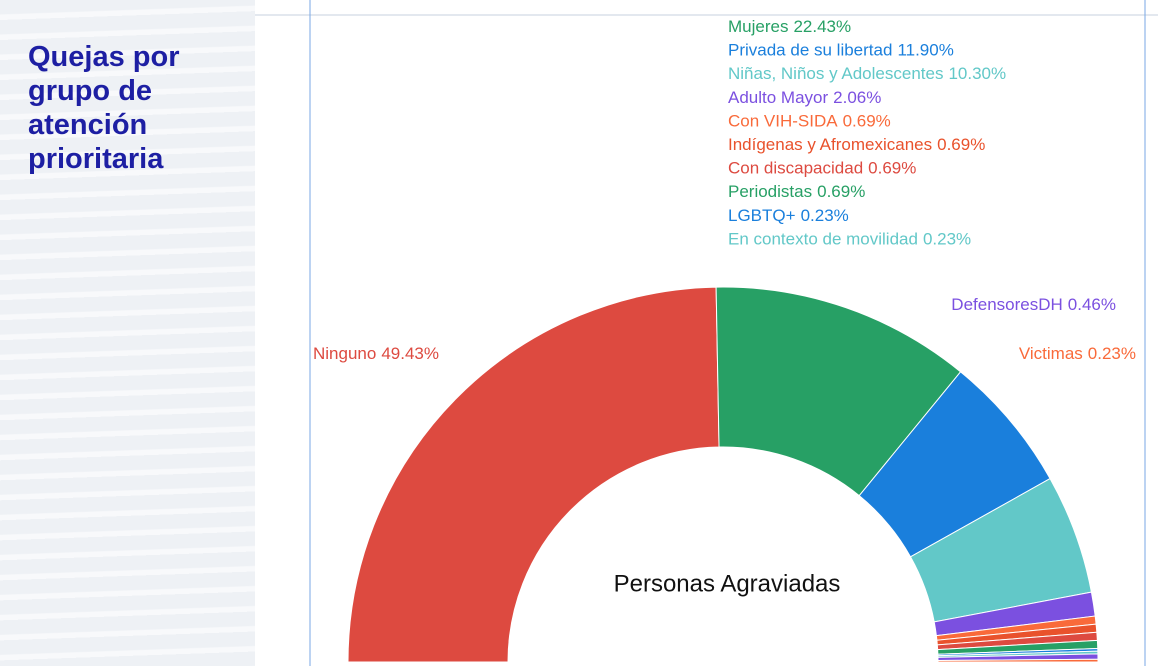 The width and height of the screenshot is (1158, 666). What do you see at coordinates (1007, 304) in the screenshot?
I see `label-name: DefensoresDH` at bounding box center [1007, 304].